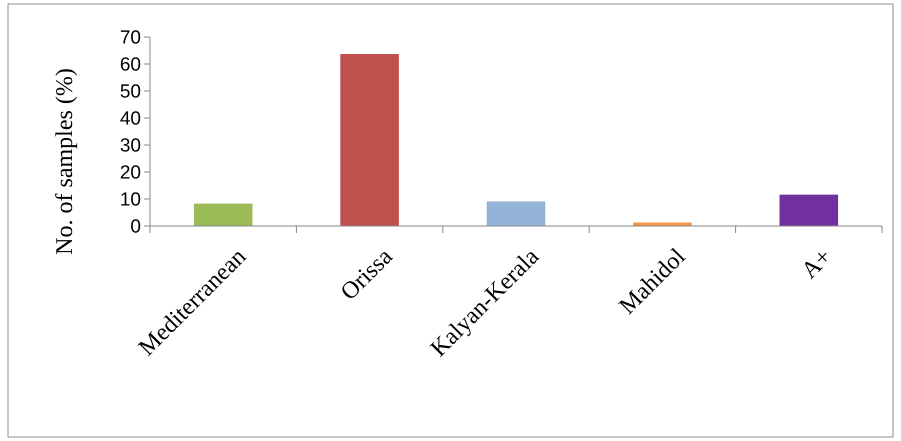 This screenshot has width=901, height=441. Describe the element at coordinates (130, 146) in the screenshot. I see `y-tick-label: 30` at that location.